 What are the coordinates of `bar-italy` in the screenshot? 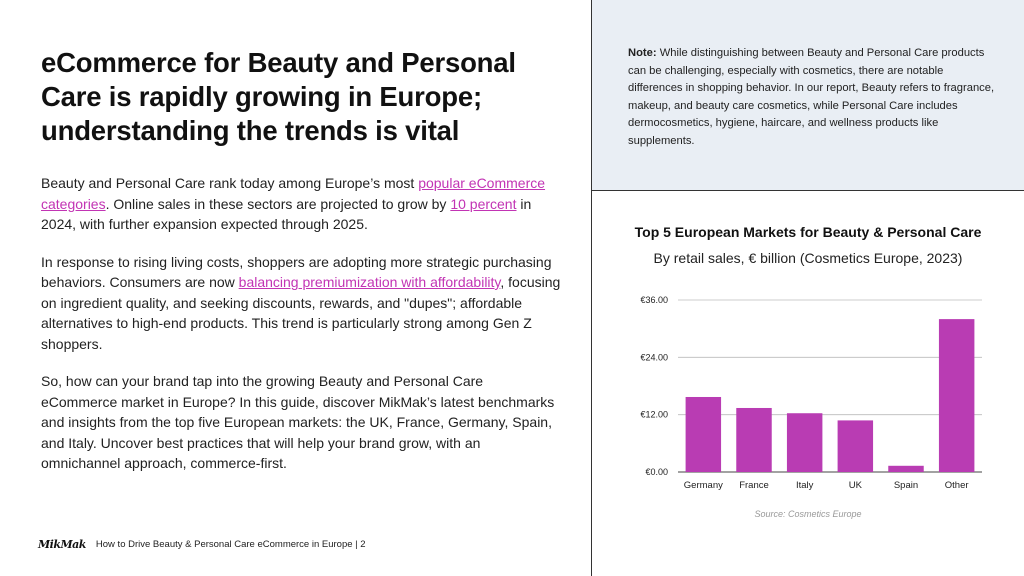 It's located at (804, 442).